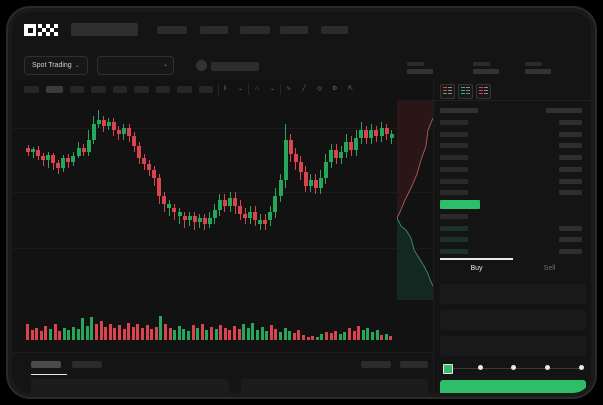  What do you see at coordinates (304, 89) in the screenshot?
I see `pencil-draw-icon: ╱` at bounding box center [304, 89].